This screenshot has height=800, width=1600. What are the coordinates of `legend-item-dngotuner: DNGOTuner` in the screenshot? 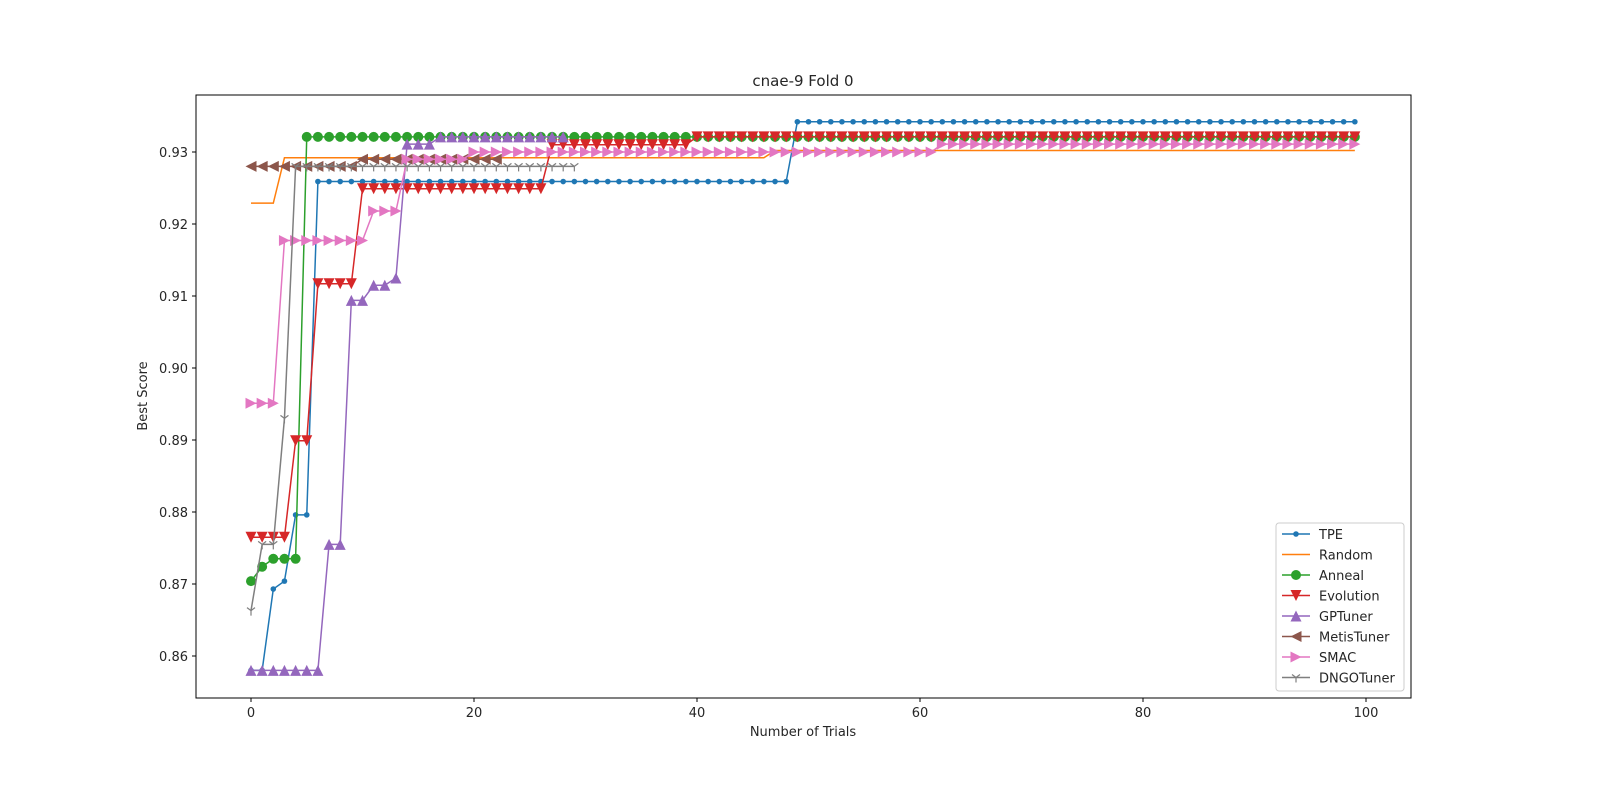 It's located at (1338, 679).